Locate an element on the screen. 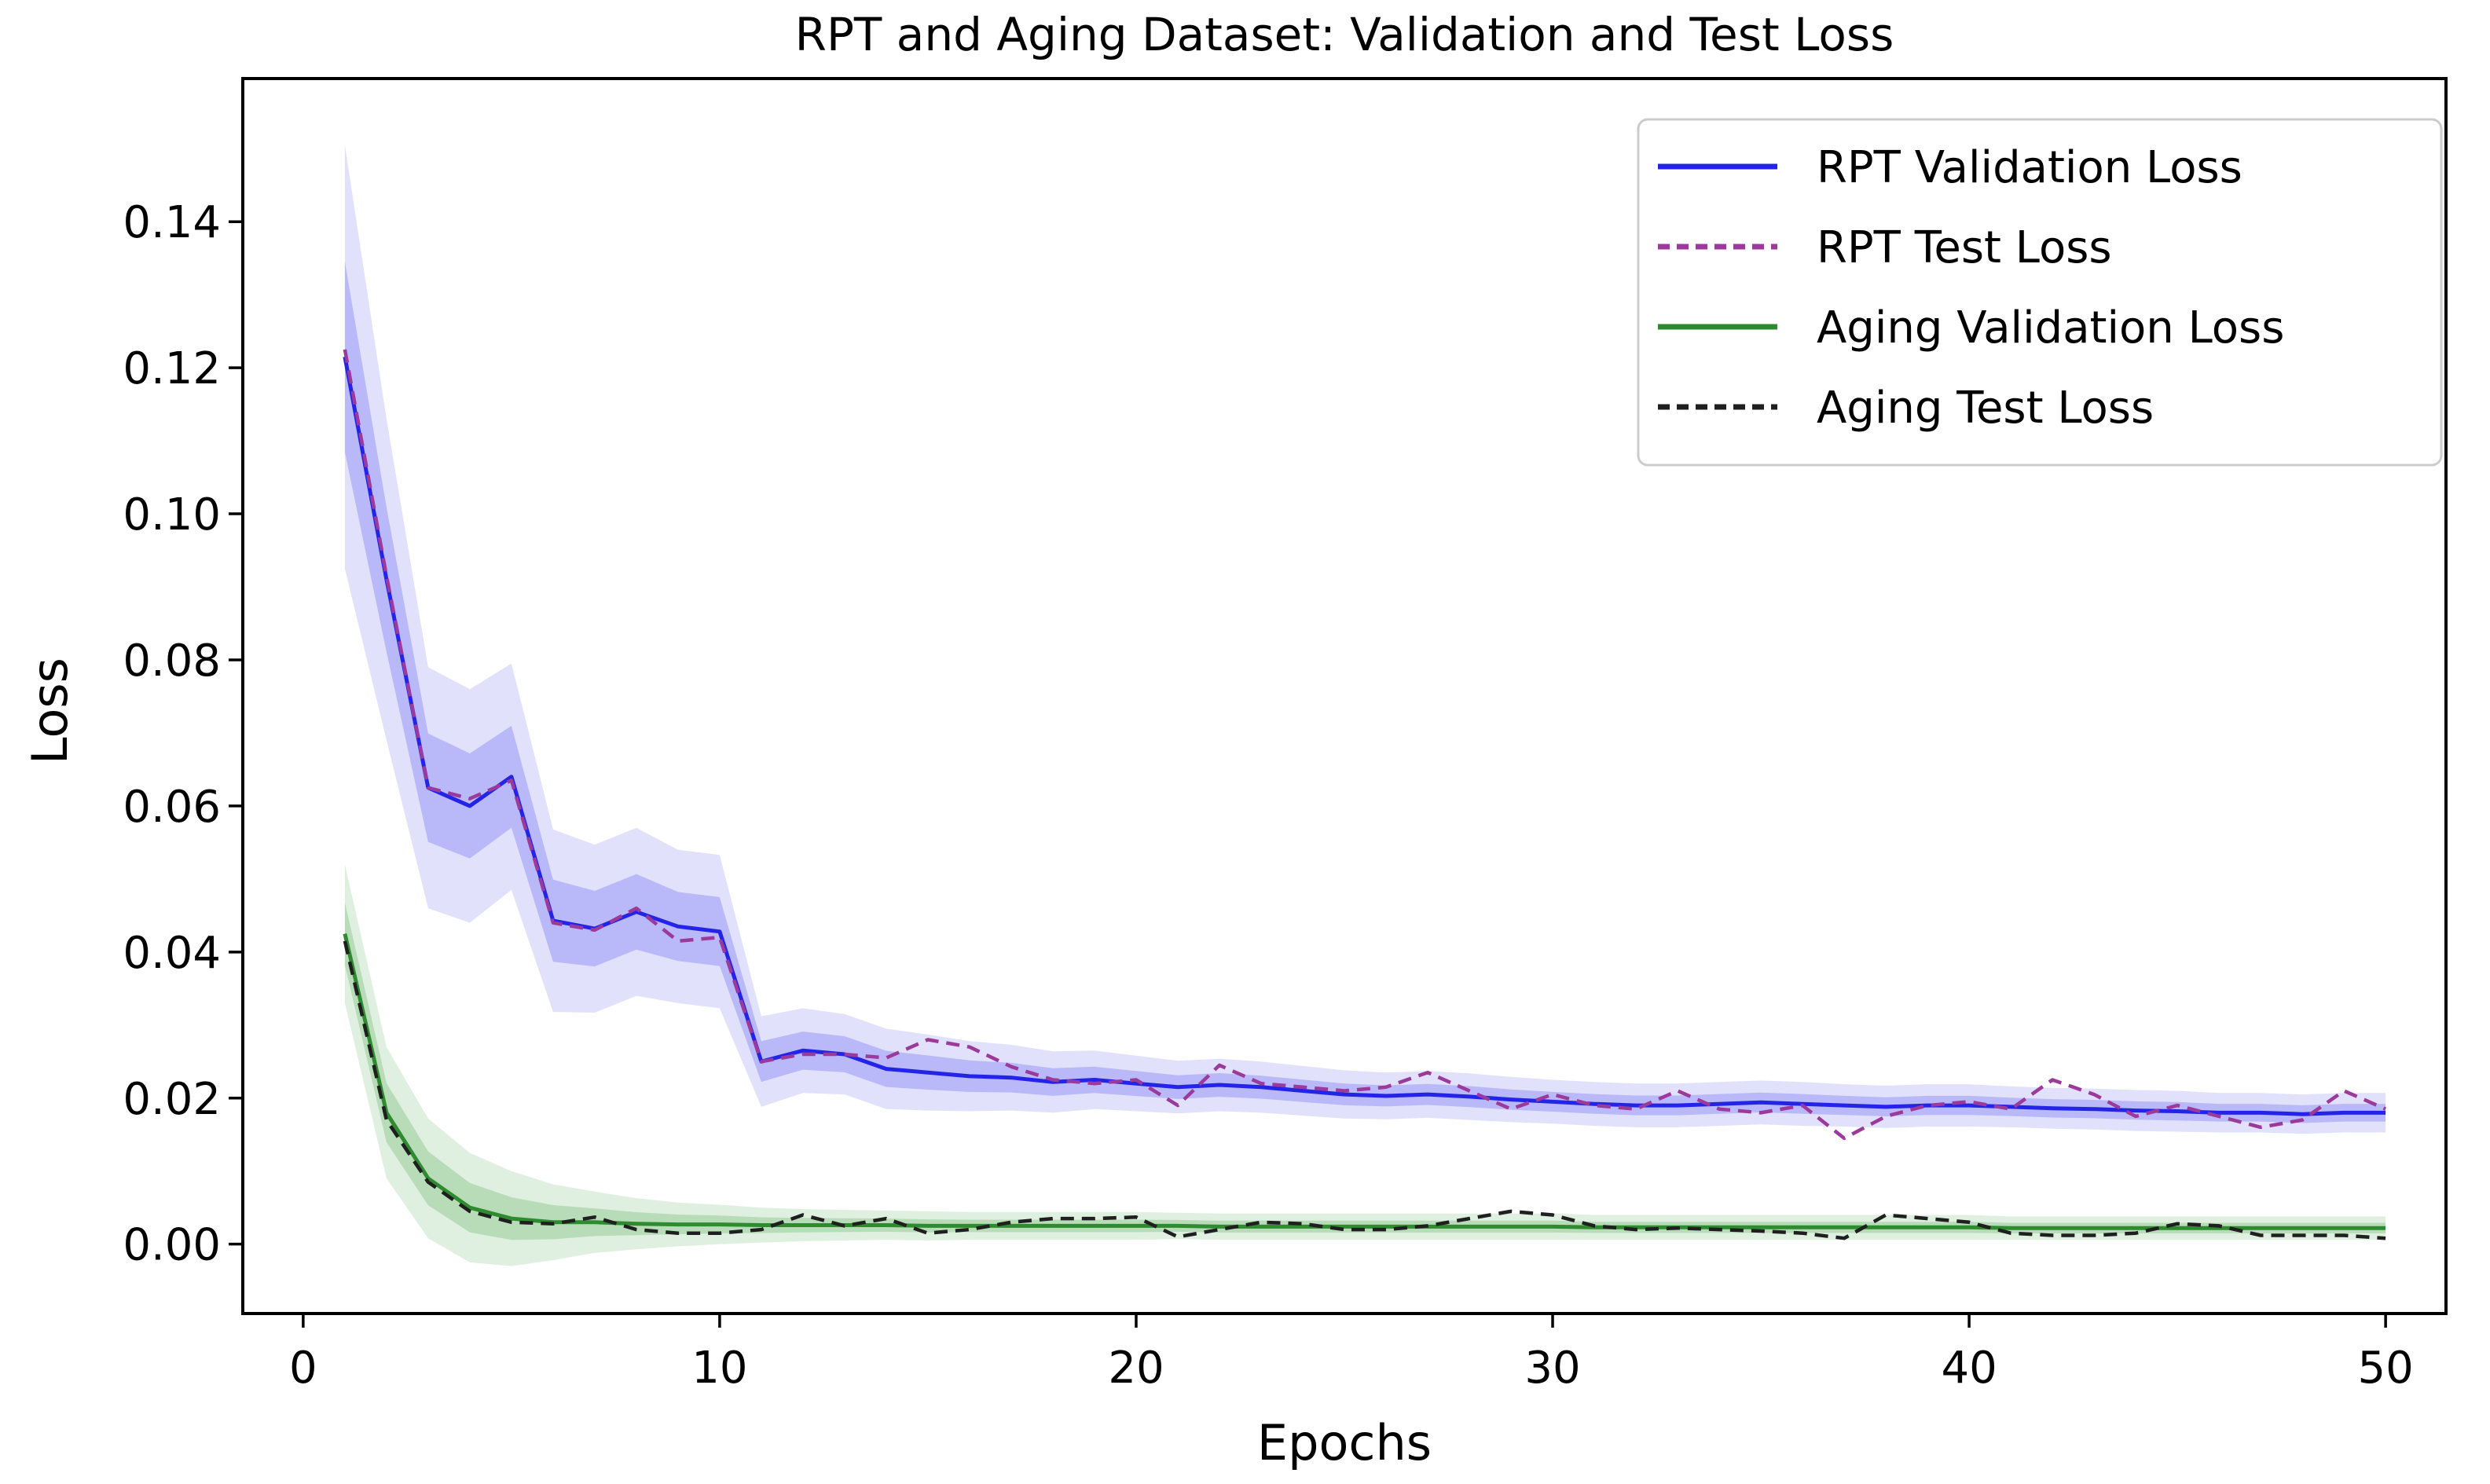  legend-label-aging-validation-loss: Aging Validation Loss is located at coordinates (2050, 328).